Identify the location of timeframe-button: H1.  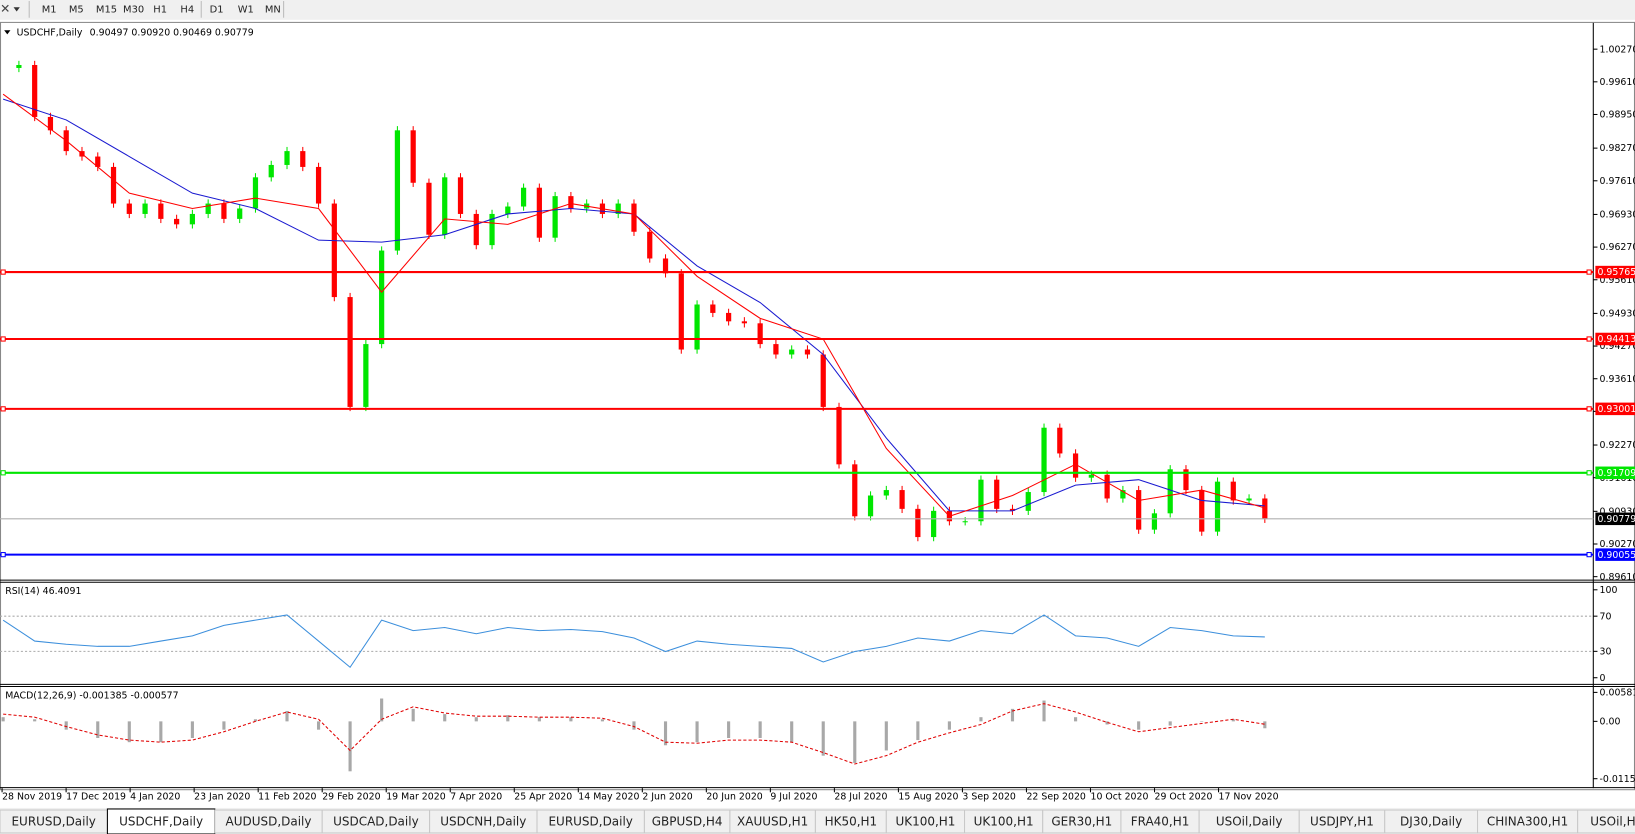
(160, 10).